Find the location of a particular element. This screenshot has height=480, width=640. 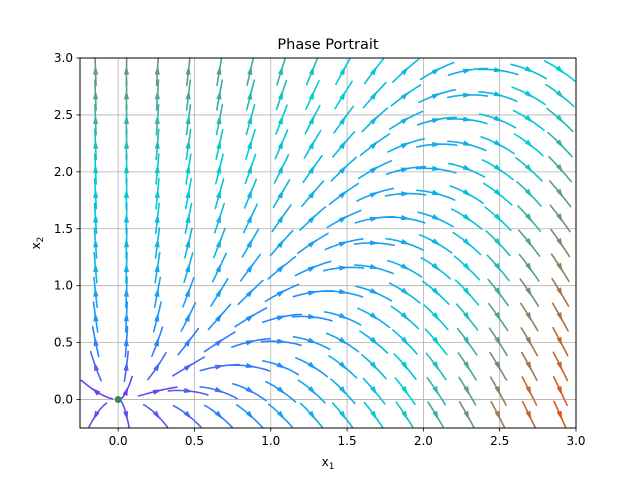

x-tick-label: 1.5 is located at coordinates (347, 441).